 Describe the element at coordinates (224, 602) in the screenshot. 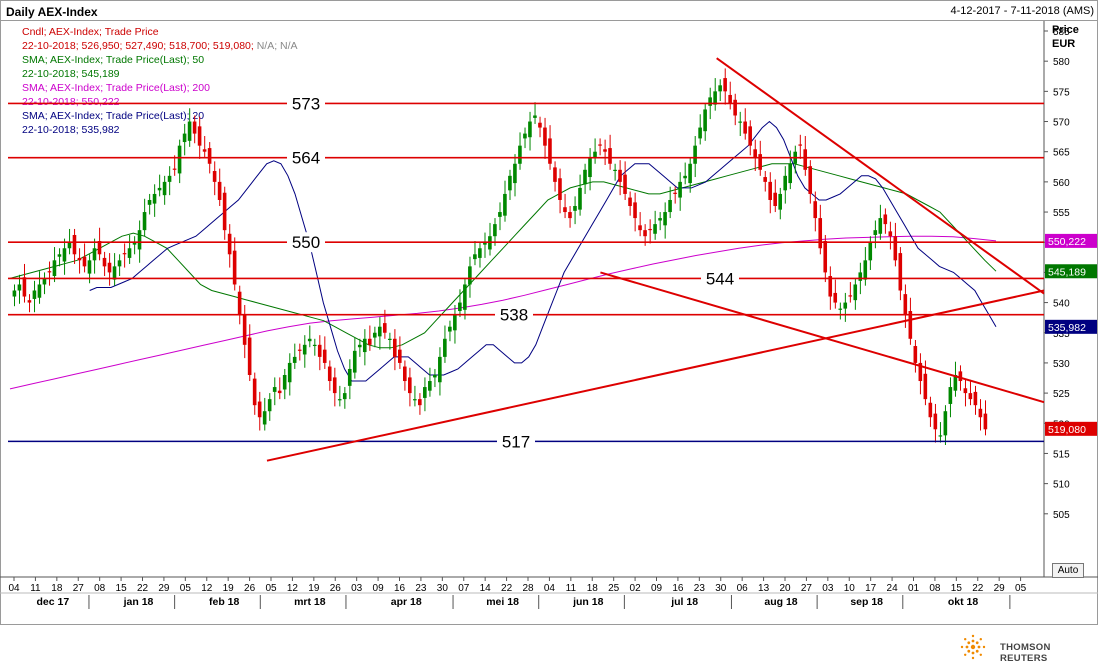

I see `x-month-label: feb 18` at that location.